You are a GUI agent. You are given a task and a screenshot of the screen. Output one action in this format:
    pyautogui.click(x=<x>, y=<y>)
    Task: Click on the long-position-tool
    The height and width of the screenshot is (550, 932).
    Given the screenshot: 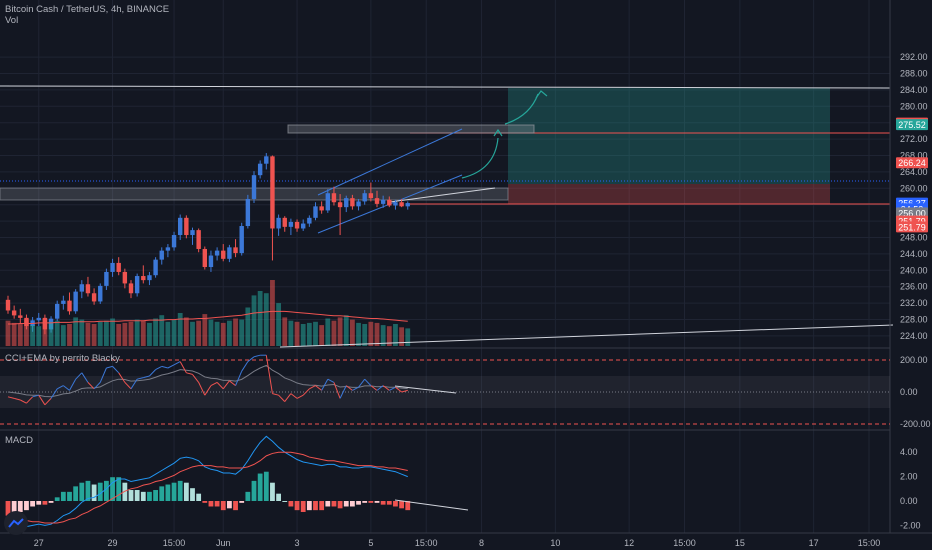 What is the action you would take?
    pyautogui.click(x=669, y=146)
    